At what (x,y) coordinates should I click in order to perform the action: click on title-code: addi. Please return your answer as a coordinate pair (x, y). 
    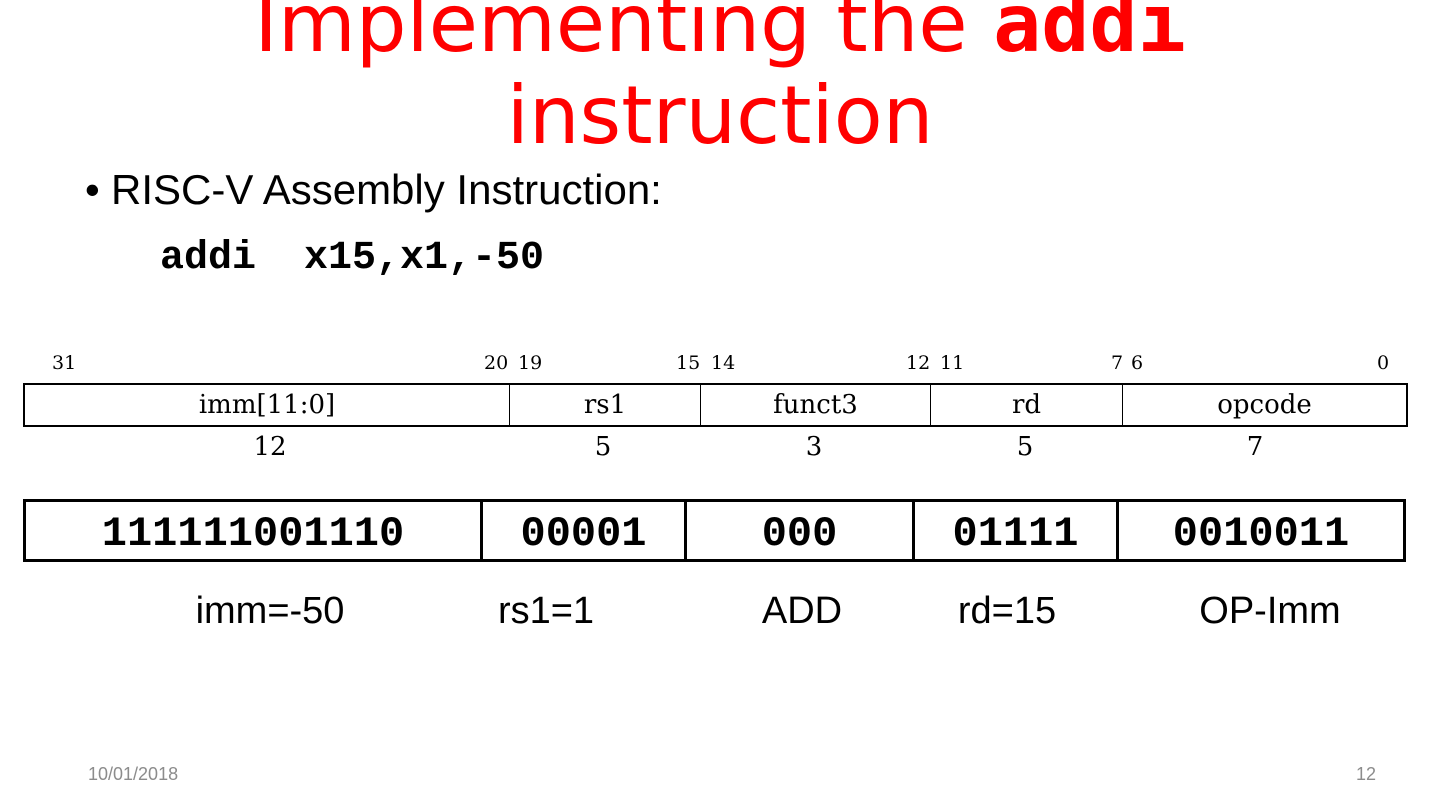
    Looking at the image, I should click on (1089, 35).